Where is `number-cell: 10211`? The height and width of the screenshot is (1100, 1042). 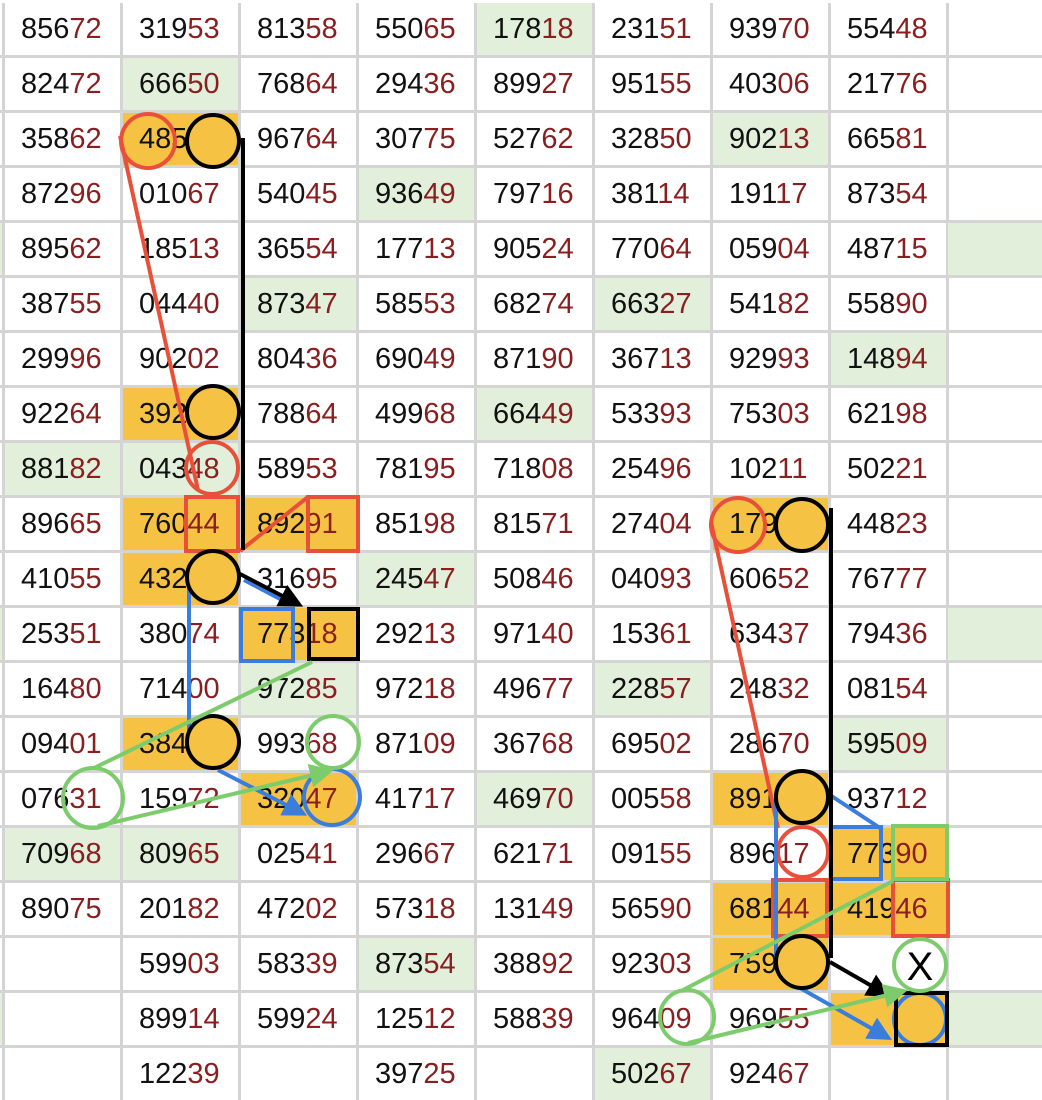 number-cell: 10211 is located at coordinates (772, 470).